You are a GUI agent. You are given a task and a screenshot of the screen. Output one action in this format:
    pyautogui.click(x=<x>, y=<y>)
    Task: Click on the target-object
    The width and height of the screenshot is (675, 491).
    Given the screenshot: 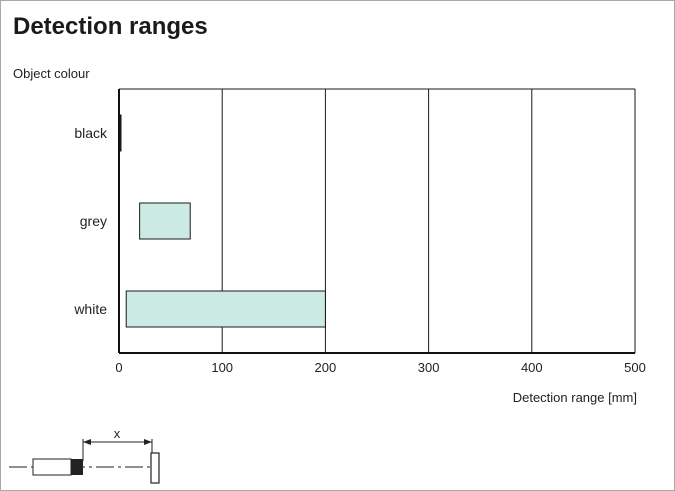 What is the action you would take?
    pyautogui.click(x=155, y=468)
    